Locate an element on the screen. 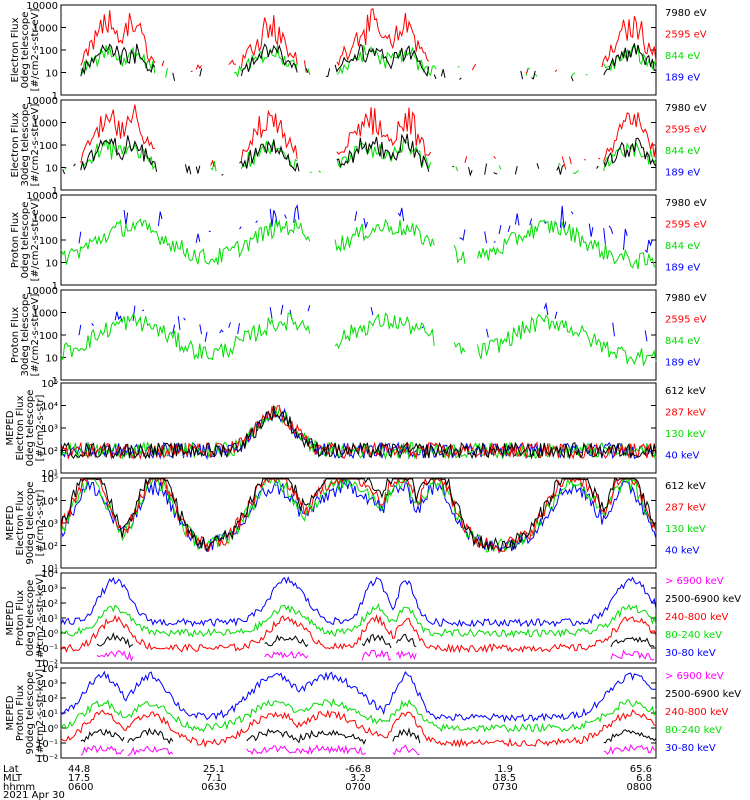 The height and width of the screenshot is (800, 750). y-tick-label: 100 is located at coordinates (48, 146).